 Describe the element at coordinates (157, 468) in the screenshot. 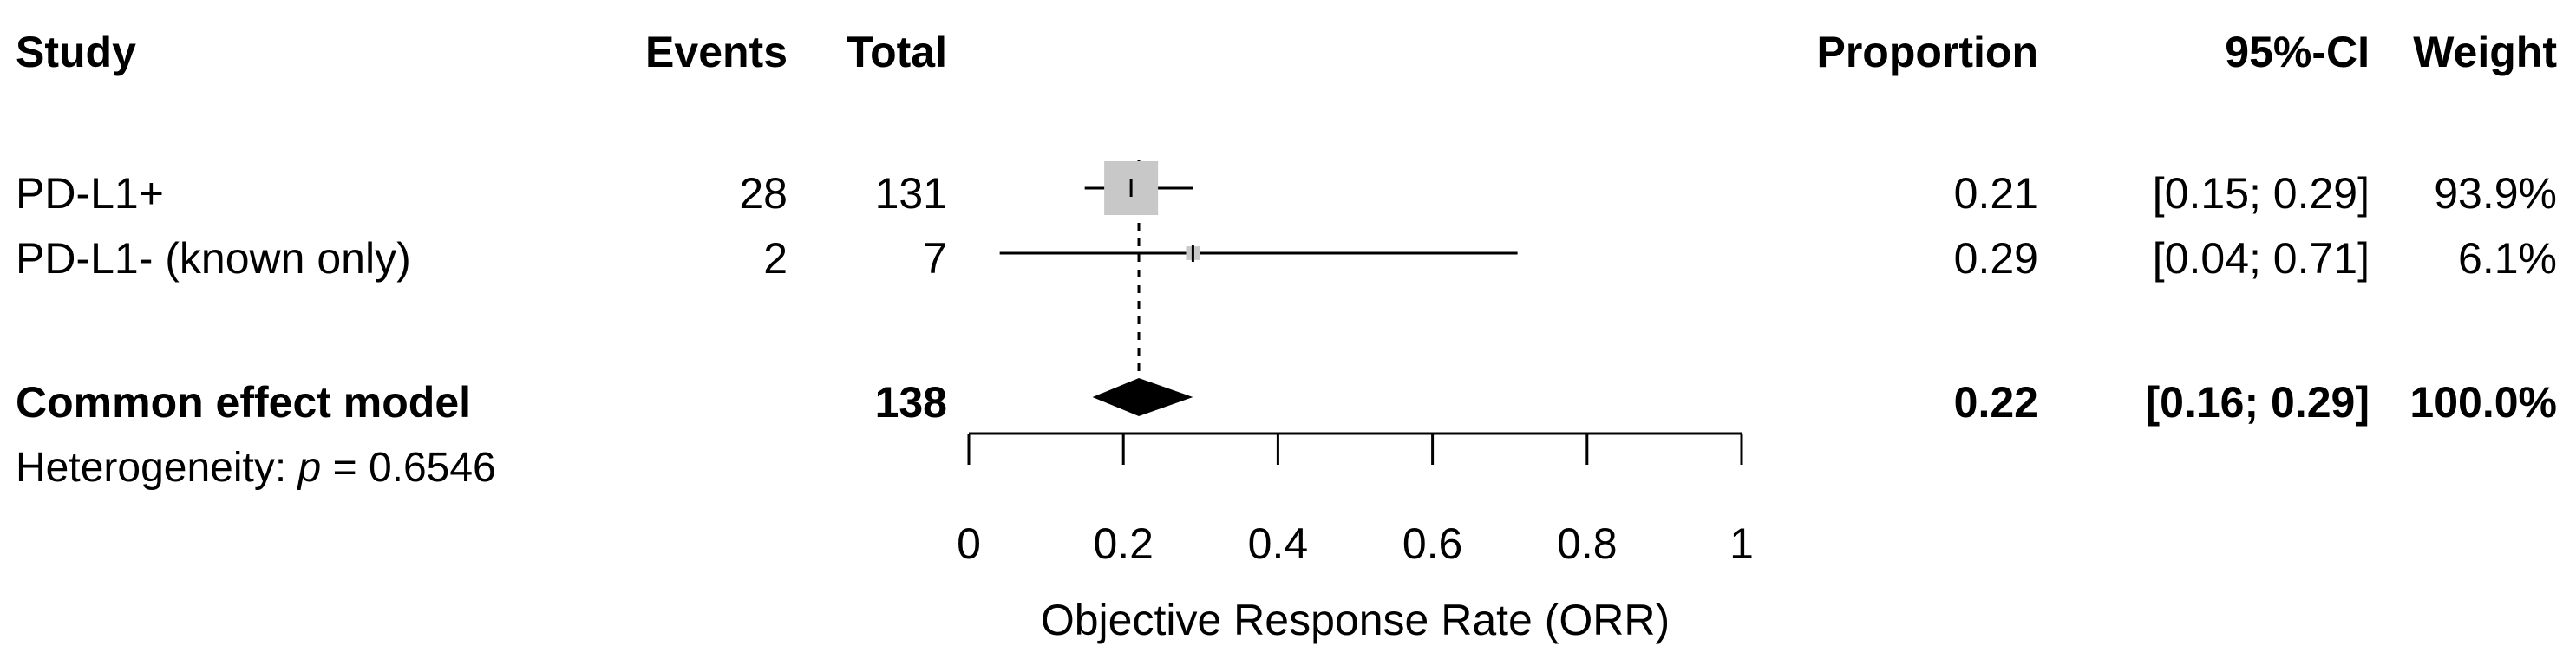

I see `heterogeneity-prefix: Heterogeneity:` at that location.